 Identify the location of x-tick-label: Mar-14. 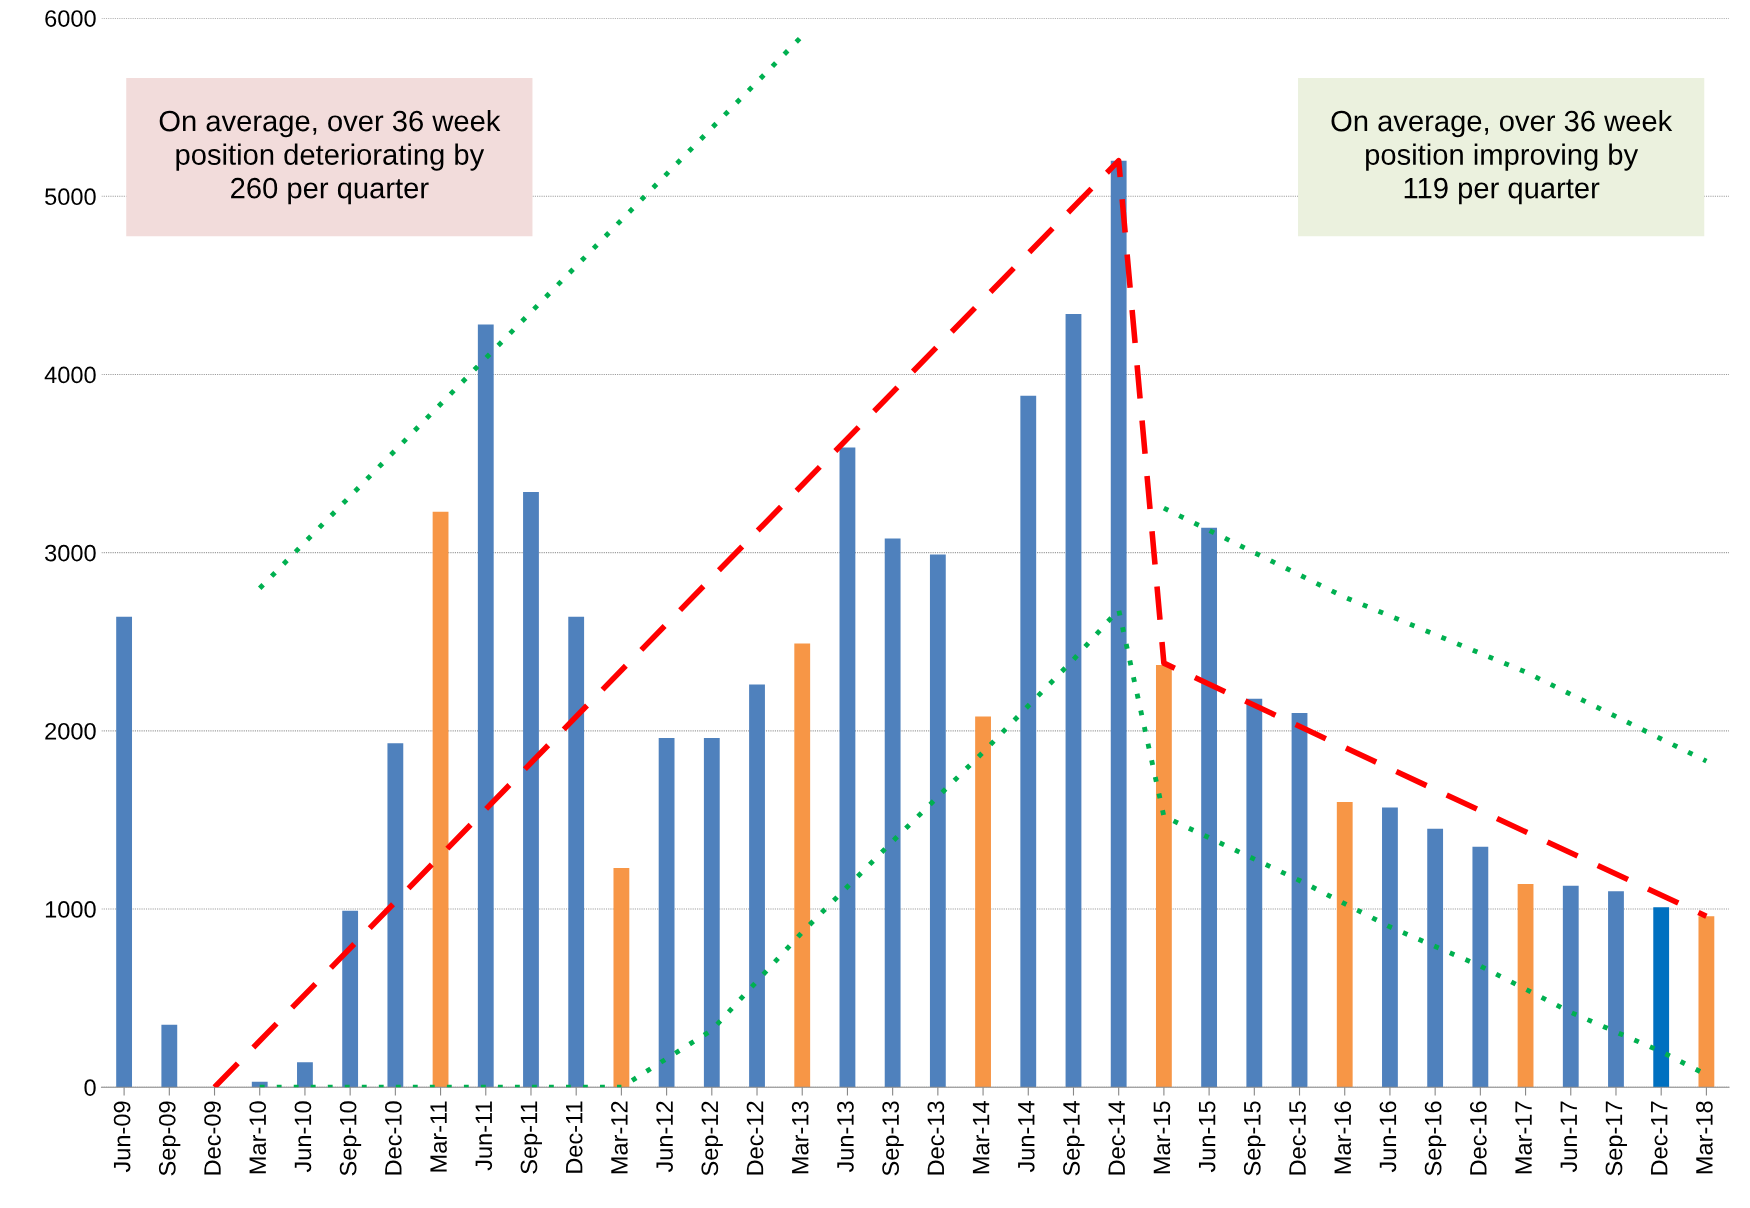
(981, 1137).